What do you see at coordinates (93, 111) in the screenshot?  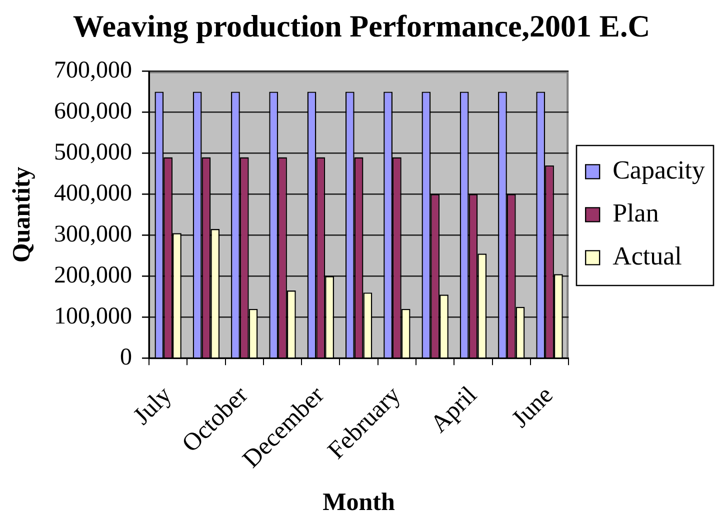 I see `y-tick-label: 600,000` at bounding box center [93, 111].